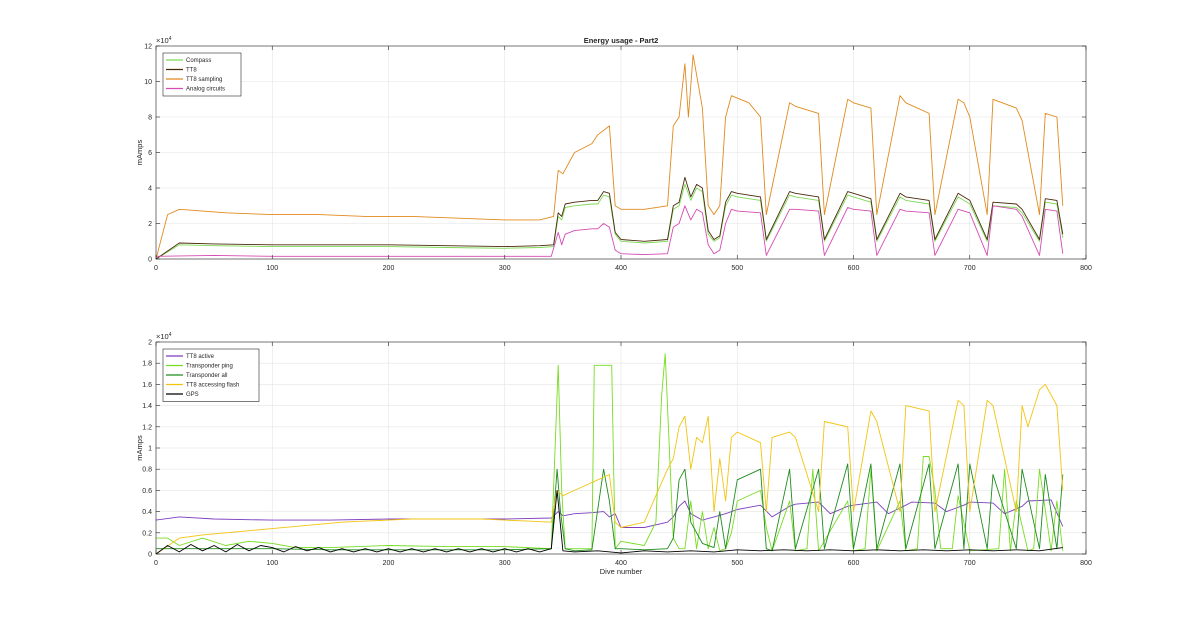 The height and width of the screenshot is (622, 1200). I want to click on bottom-y-tick-label: 0, so click(150, 555).